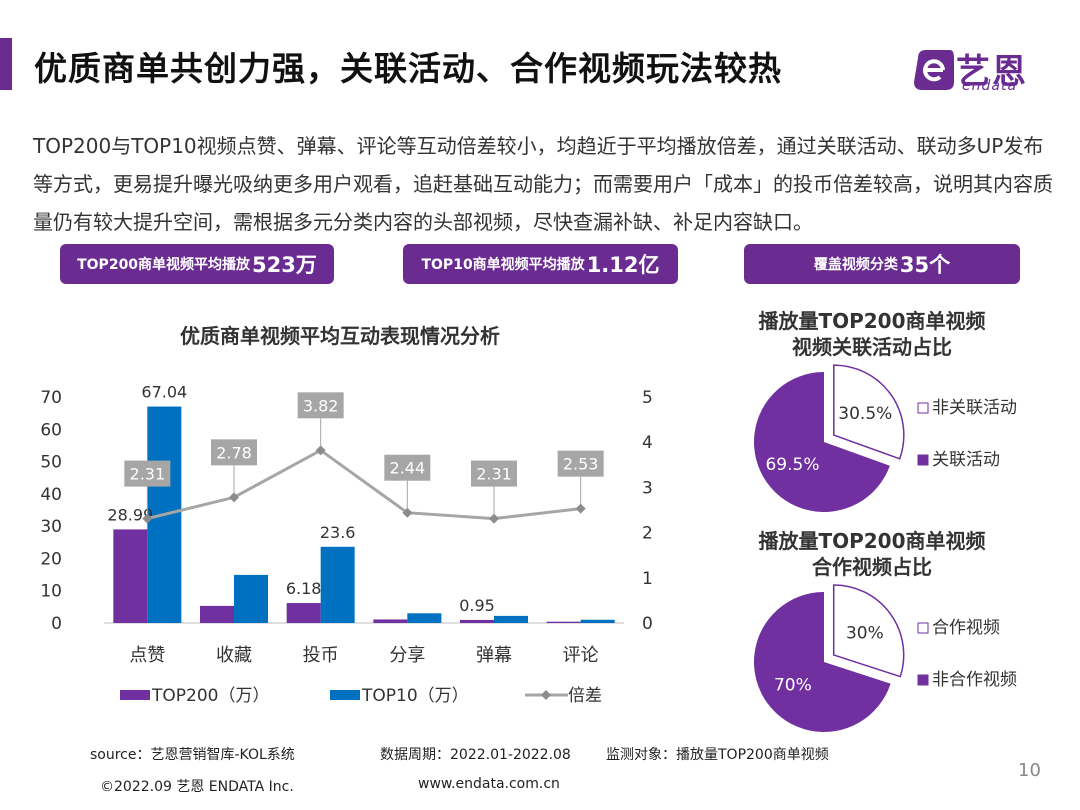 The width and height of the screenshot is (1080, 810). I want to click on y-tick-label: 50, so click(51, 463).